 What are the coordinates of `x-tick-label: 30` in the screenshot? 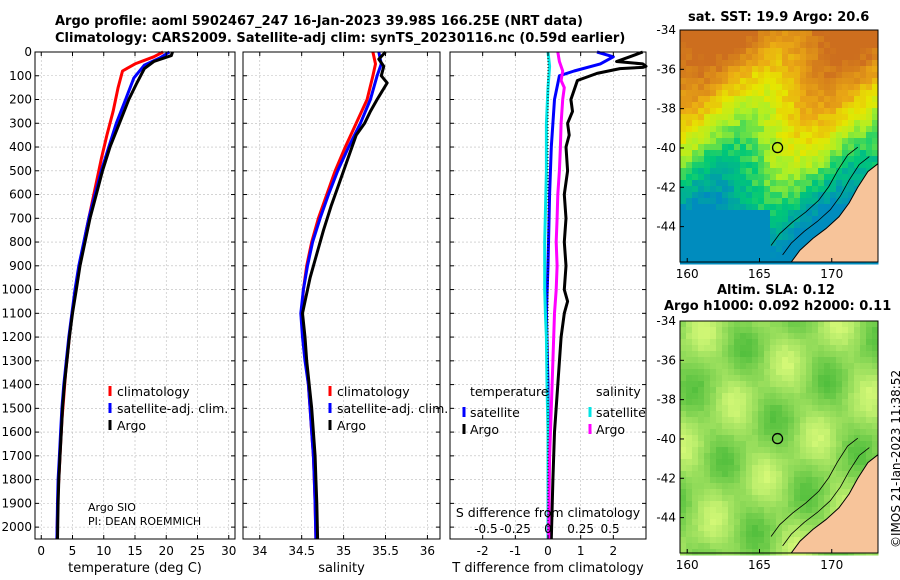 It's located at (228, 551).